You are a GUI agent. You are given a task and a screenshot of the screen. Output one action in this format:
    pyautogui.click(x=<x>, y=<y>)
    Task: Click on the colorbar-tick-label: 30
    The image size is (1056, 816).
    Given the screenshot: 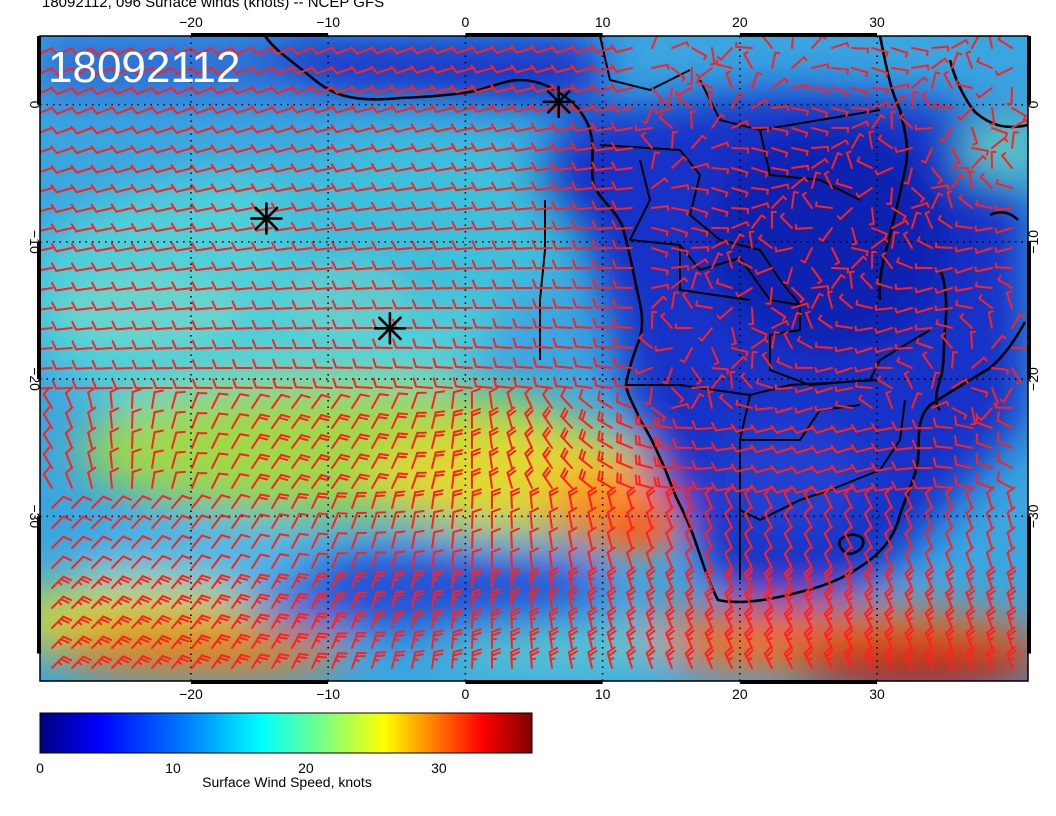 What is the action you would take?
    pyautogui.click(x=439, y=768)
    